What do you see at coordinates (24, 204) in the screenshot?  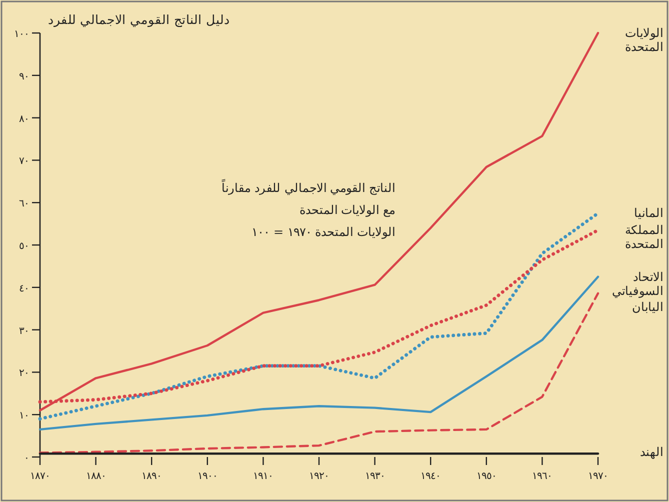 I see `y-tick-label: ٦٠` at bounding box center [24, 204].